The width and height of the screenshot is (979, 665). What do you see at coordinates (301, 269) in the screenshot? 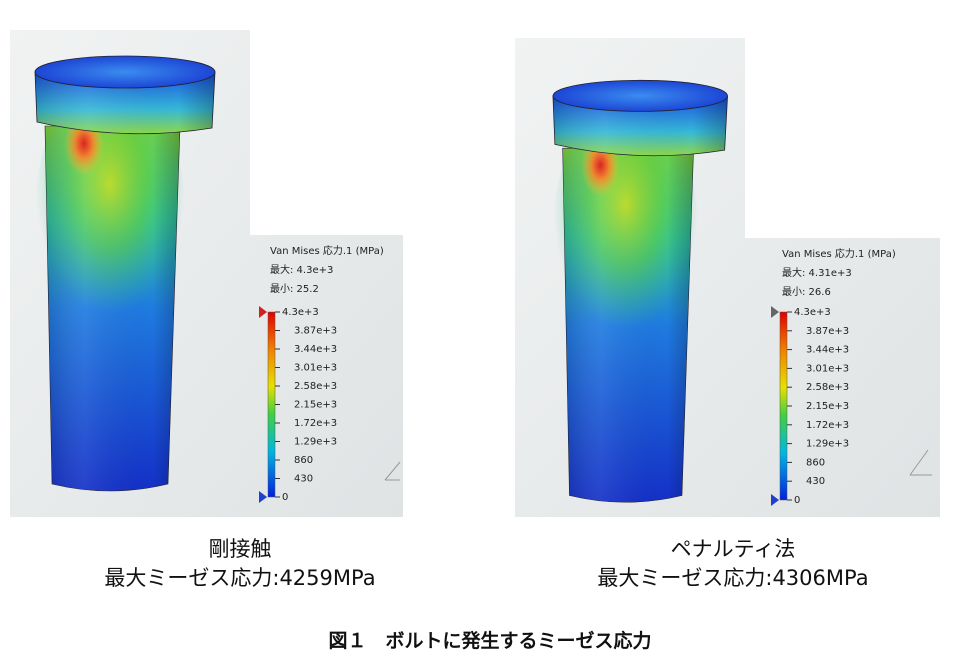
I see `legend-max: 最大: 4.3e+3` at bounding box center [301, 269].